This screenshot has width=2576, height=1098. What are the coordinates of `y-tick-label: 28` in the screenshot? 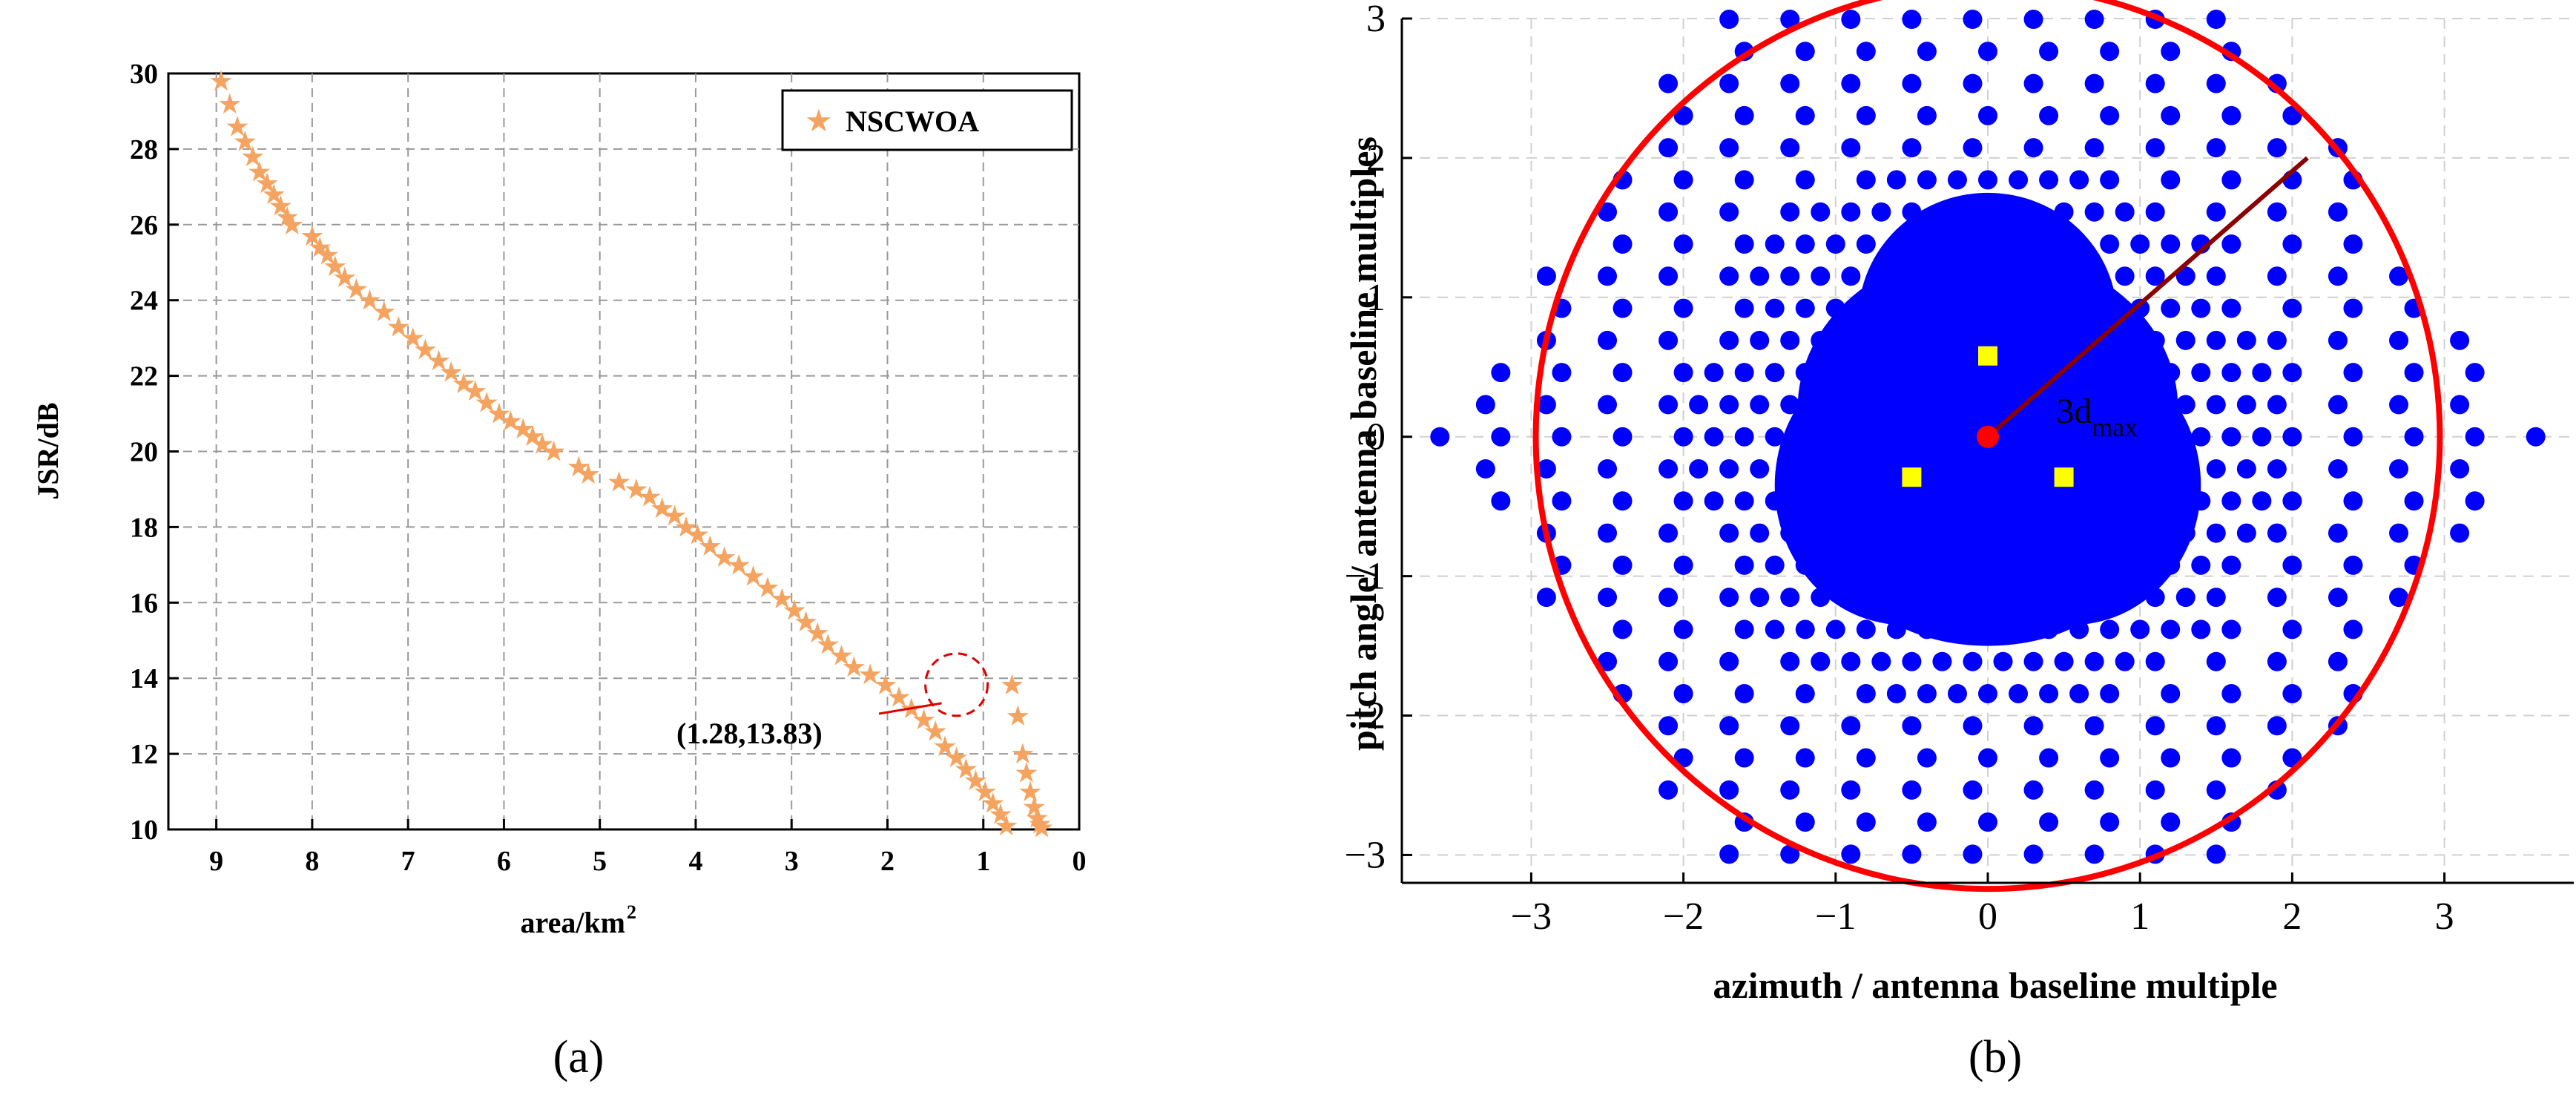 It's located at (144, 149).